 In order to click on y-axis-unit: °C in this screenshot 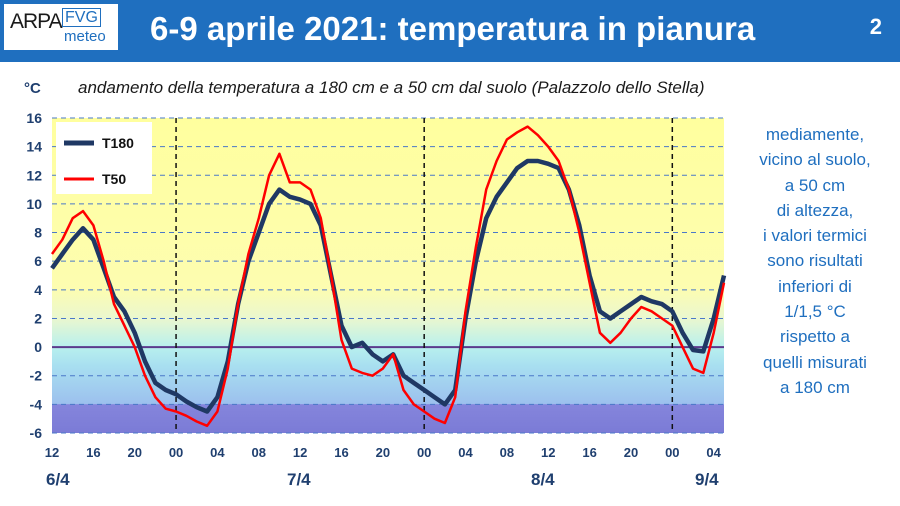, I will do `click(32, 88)`.